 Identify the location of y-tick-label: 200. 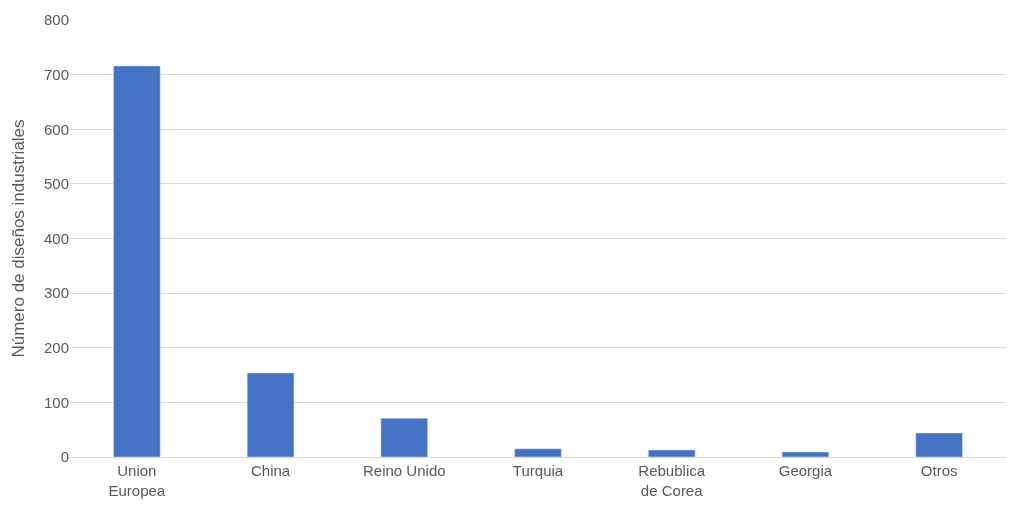
(56, 347).